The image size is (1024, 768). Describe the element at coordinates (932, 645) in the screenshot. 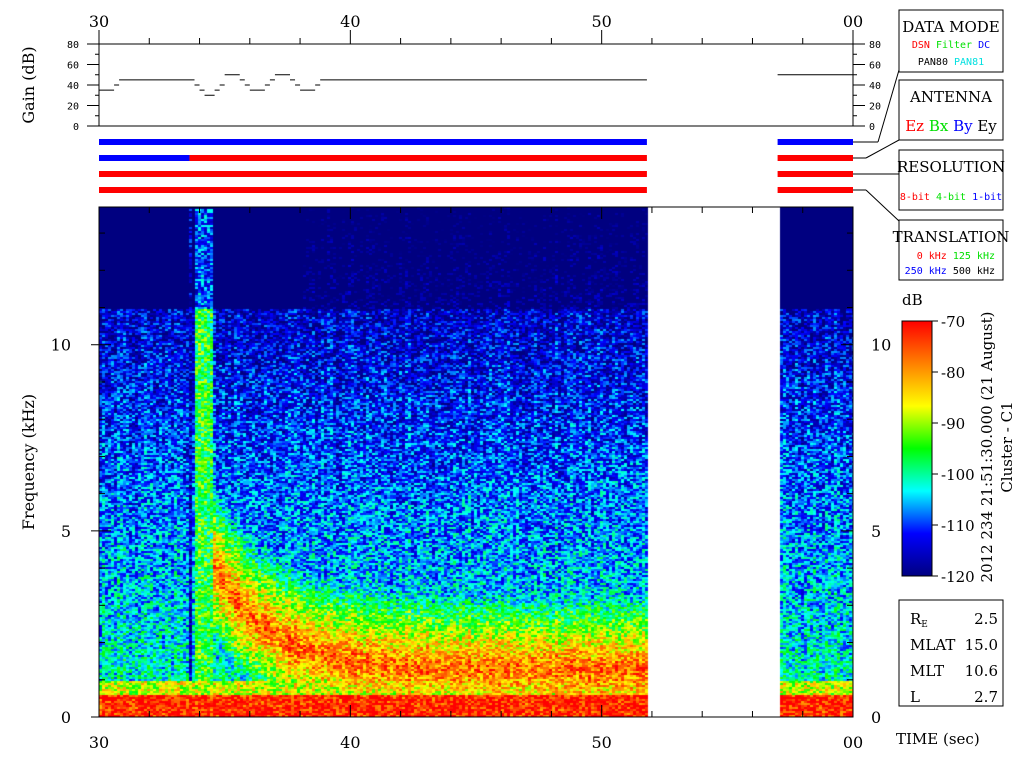

I see `orbit-info-key: MLAT` at that location.